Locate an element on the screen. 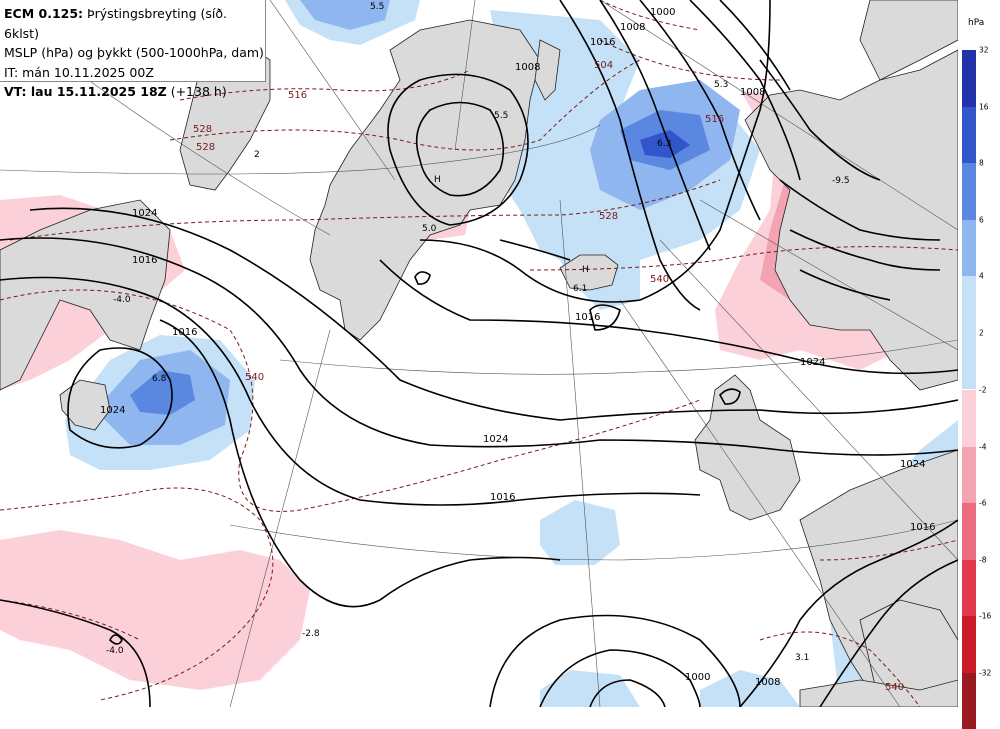 The width and height of the screenshot is (1000, 729). legend-tick-label: 6 is located at coordinates (981, 219).